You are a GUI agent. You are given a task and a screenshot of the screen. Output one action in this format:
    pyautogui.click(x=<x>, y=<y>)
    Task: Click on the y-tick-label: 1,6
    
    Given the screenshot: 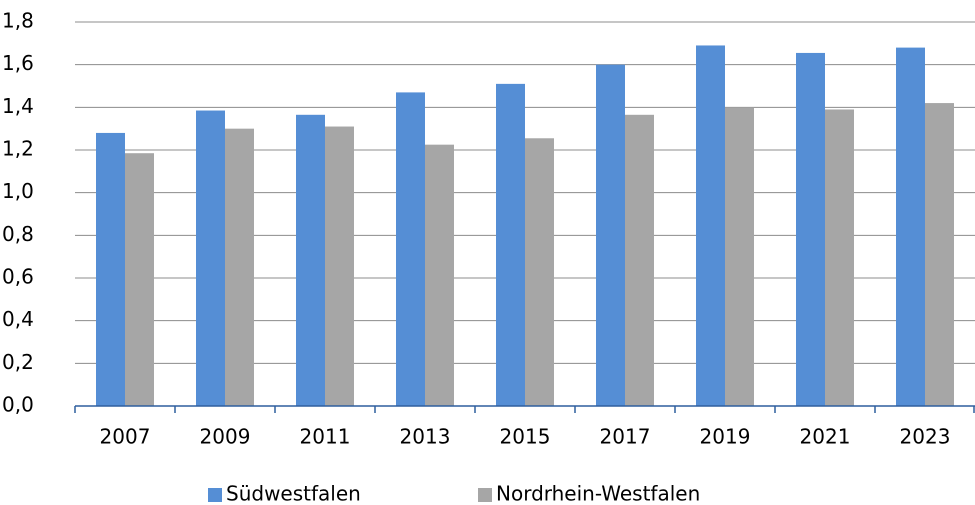 What is the action you would take?
    pyautogui.click(x=18, y=63)
    